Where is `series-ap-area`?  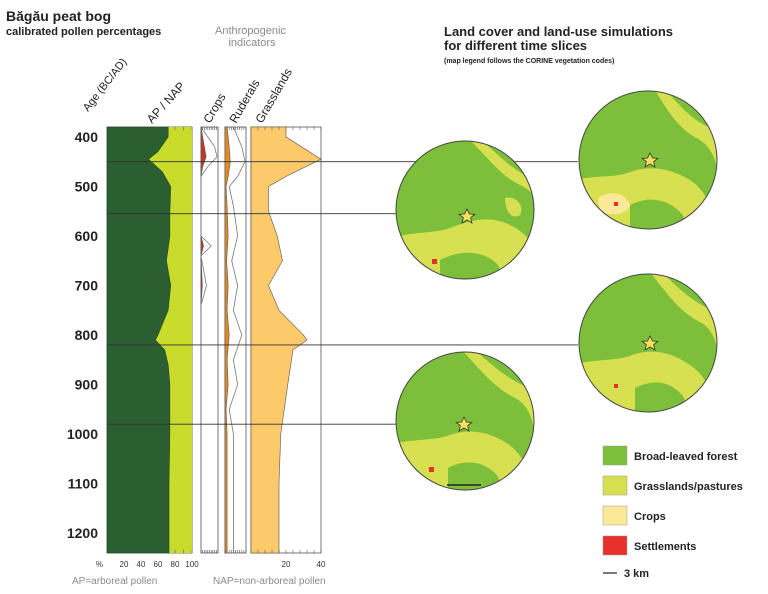
series-ap-area is located at coordinates (139, 340).